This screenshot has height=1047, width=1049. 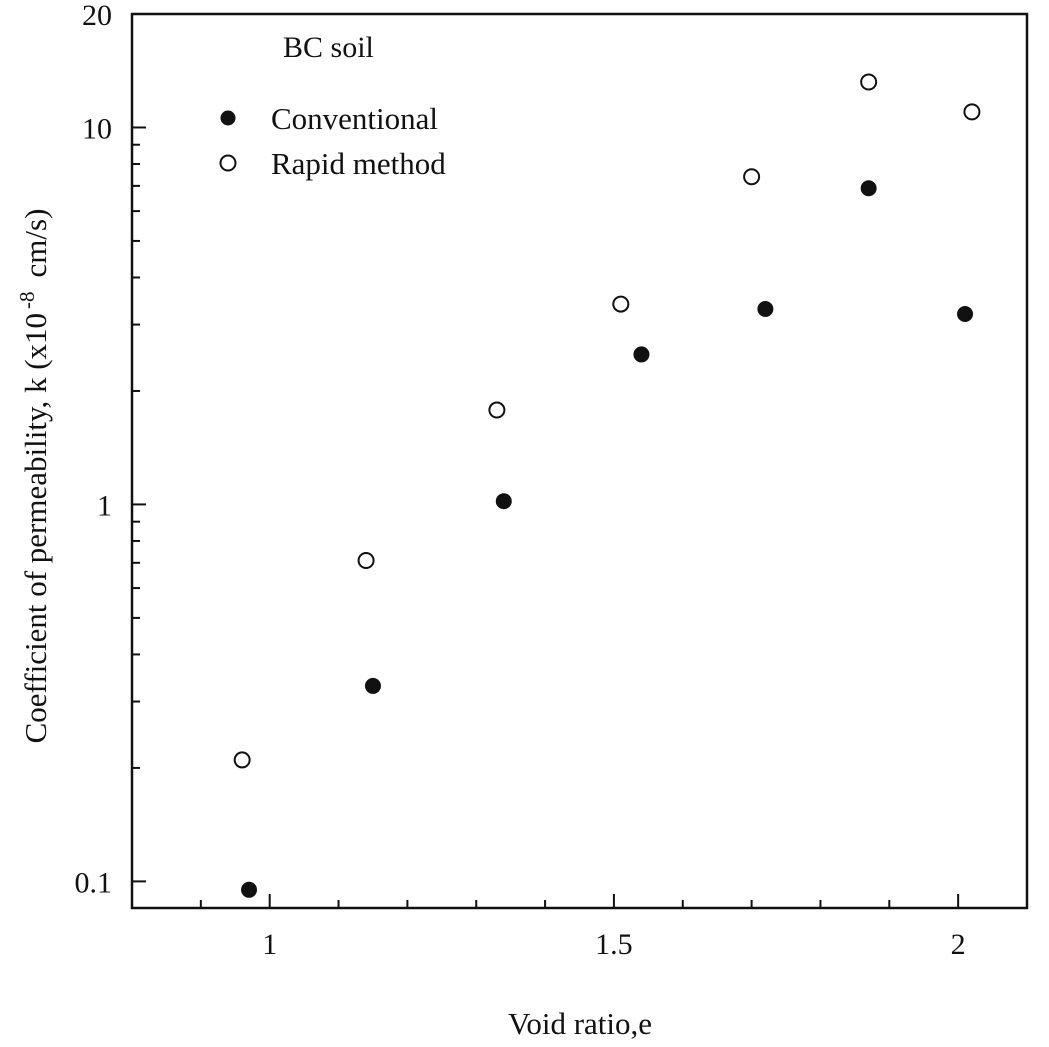 I want to click on x-tick-label: 2, so click(x=958, y=944).